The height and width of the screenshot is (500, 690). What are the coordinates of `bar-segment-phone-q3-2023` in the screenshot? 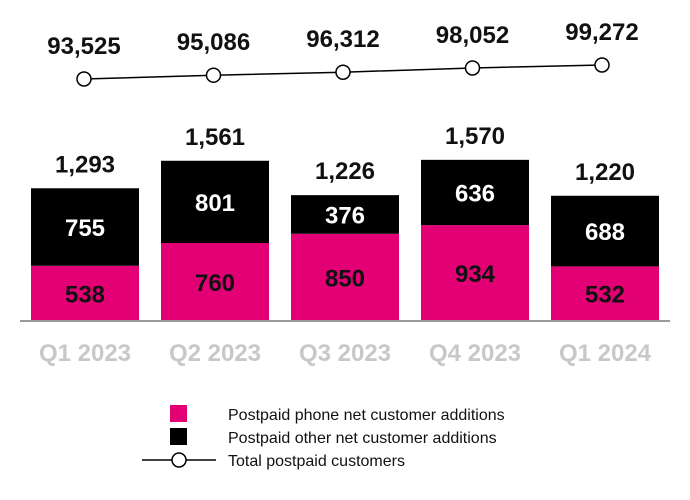 It's located at (345, 277).